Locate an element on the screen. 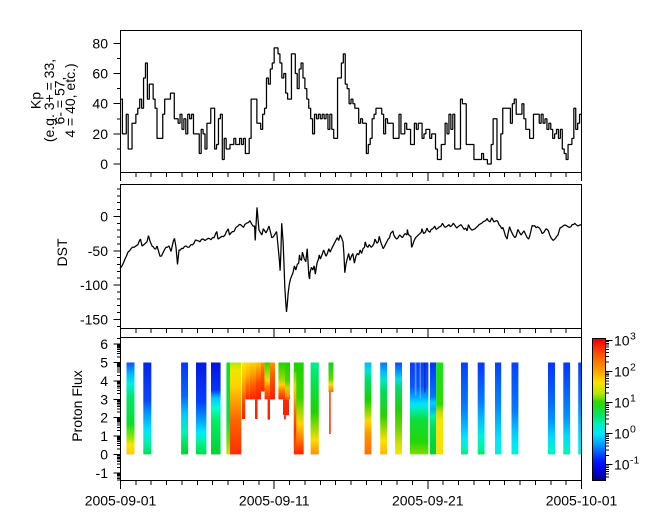  svg-text: -50 is located at coordinates (98, 251).